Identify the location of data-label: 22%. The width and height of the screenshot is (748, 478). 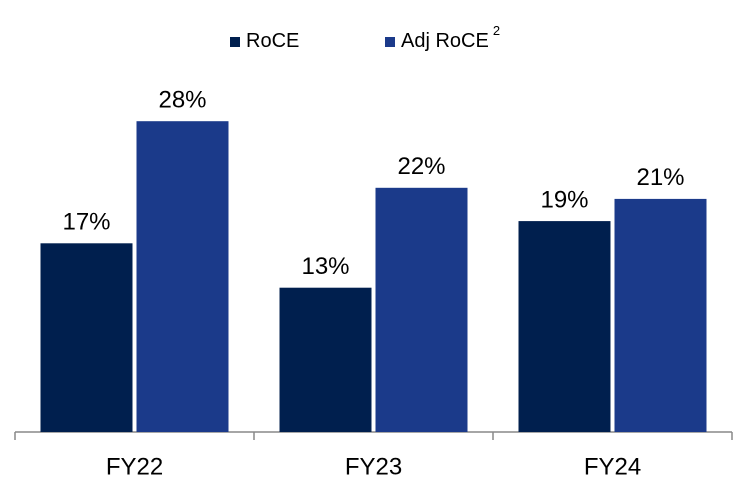
(421, 166).